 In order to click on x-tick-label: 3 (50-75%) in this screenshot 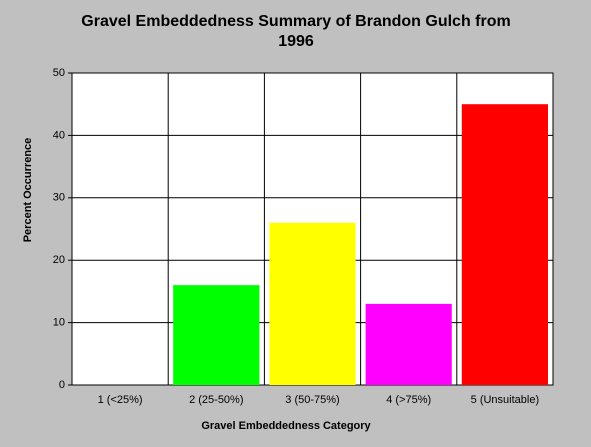, I will do `click(312, 400)`.